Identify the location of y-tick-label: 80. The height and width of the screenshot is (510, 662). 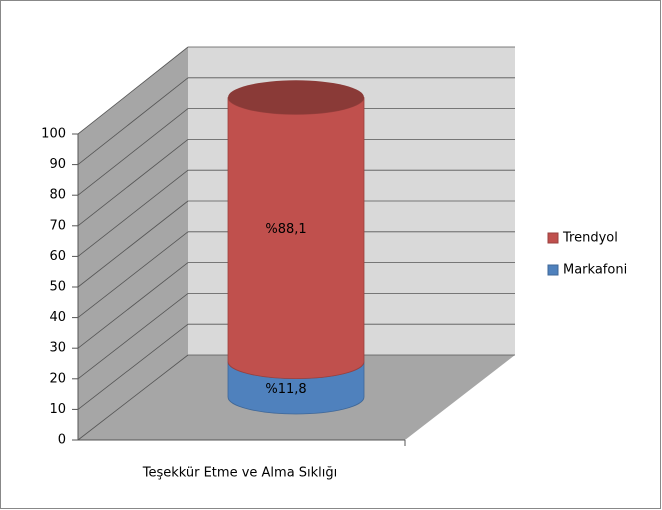
(57, 195).